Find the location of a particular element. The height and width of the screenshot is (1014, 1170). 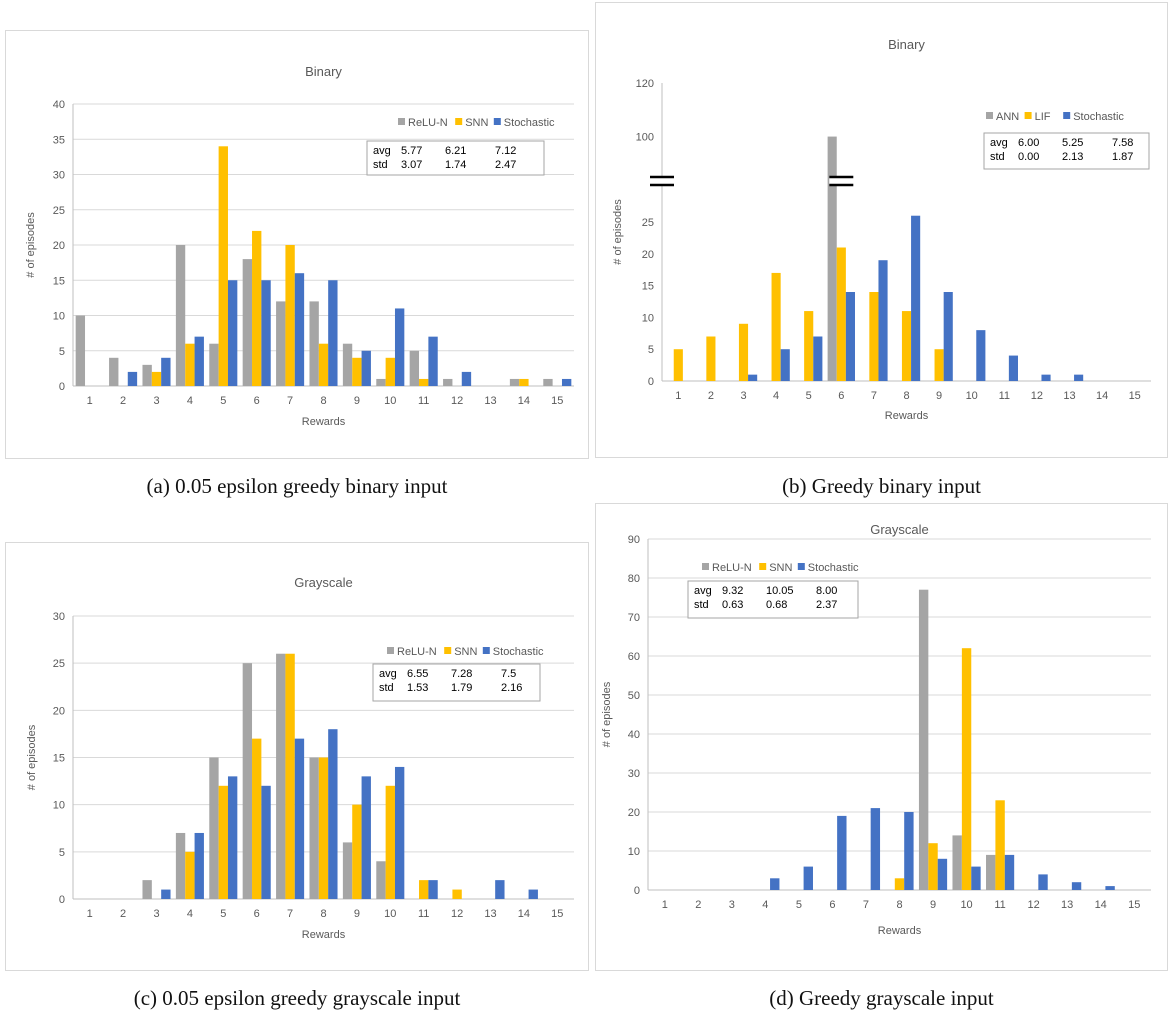

x-tick-label: 8 is located at coordinates (323, 401).